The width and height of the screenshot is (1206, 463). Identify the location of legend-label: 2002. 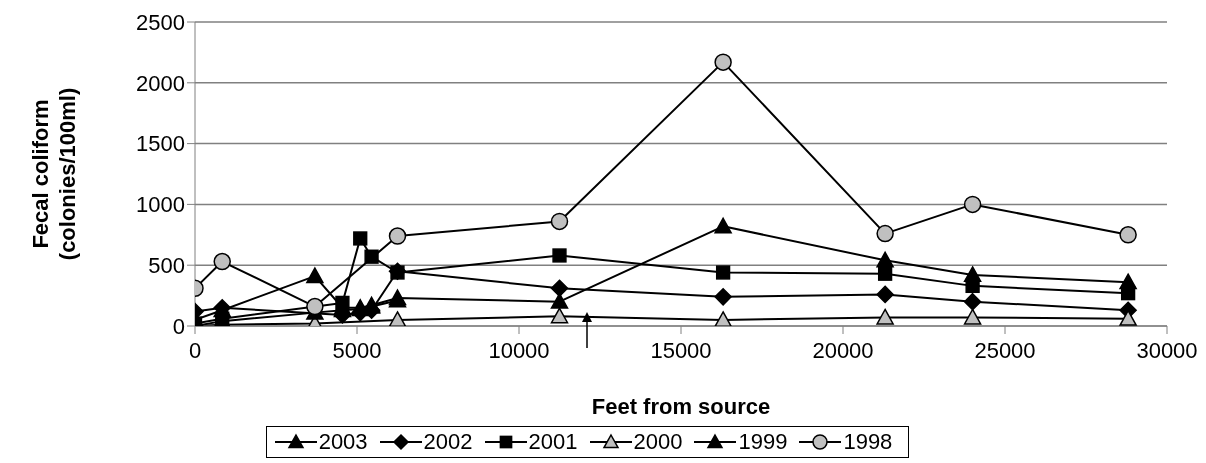
(448, 442).